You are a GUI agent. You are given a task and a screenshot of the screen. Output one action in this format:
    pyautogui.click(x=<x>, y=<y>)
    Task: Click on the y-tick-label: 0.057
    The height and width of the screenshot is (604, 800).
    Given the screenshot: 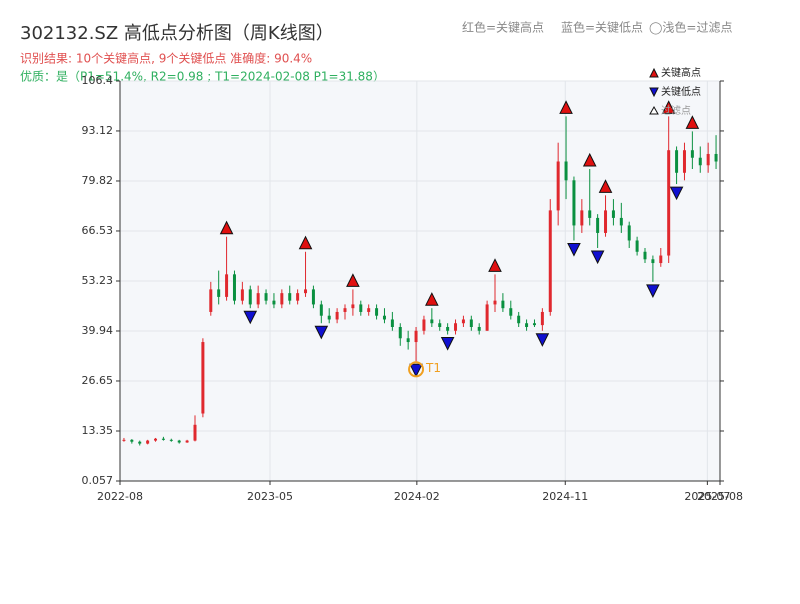 What is the action you would take?
    pyautogui.click(x=98, y=480)
    